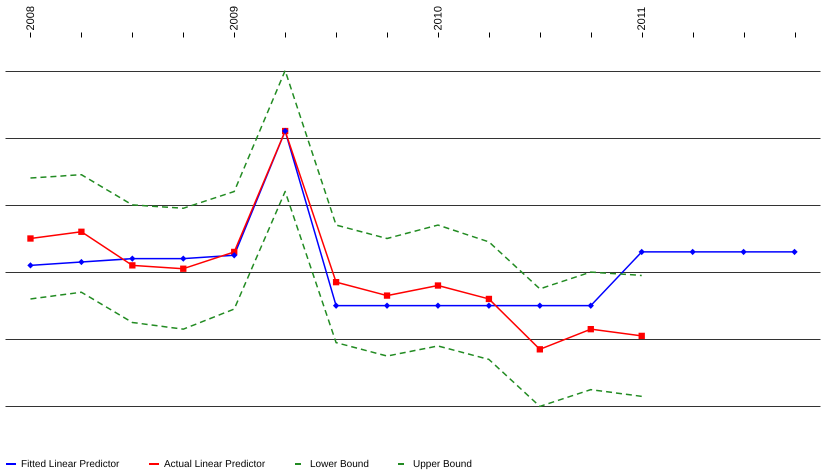  Describe the element at coordinates (442, 464) in the screenshot. I see `legend-label: Upper Bound` at that location.